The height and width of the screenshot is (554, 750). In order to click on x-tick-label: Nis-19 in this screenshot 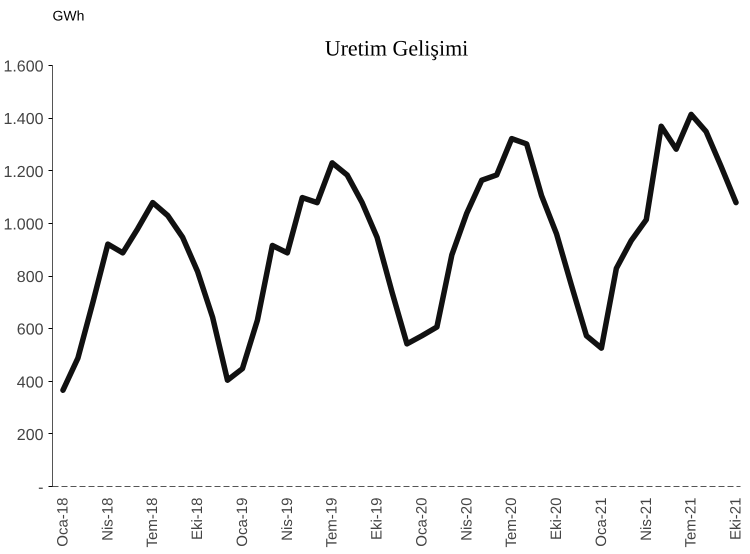, I will do `click(287, 519)`.